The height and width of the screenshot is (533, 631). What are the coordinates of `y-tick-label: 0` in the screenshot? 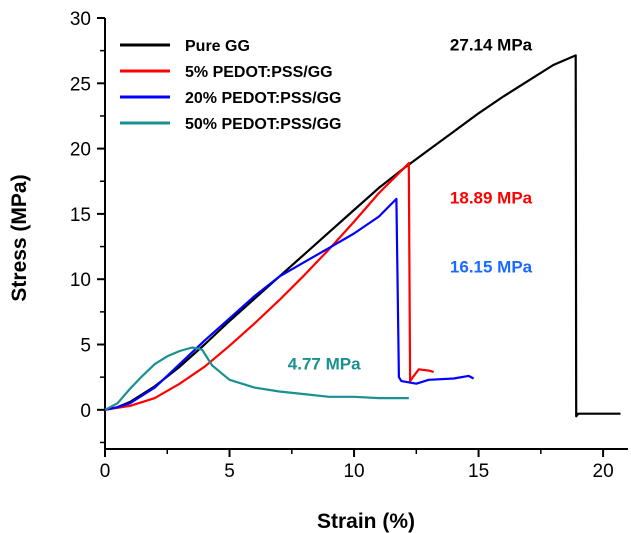 It's located at (85, 411).